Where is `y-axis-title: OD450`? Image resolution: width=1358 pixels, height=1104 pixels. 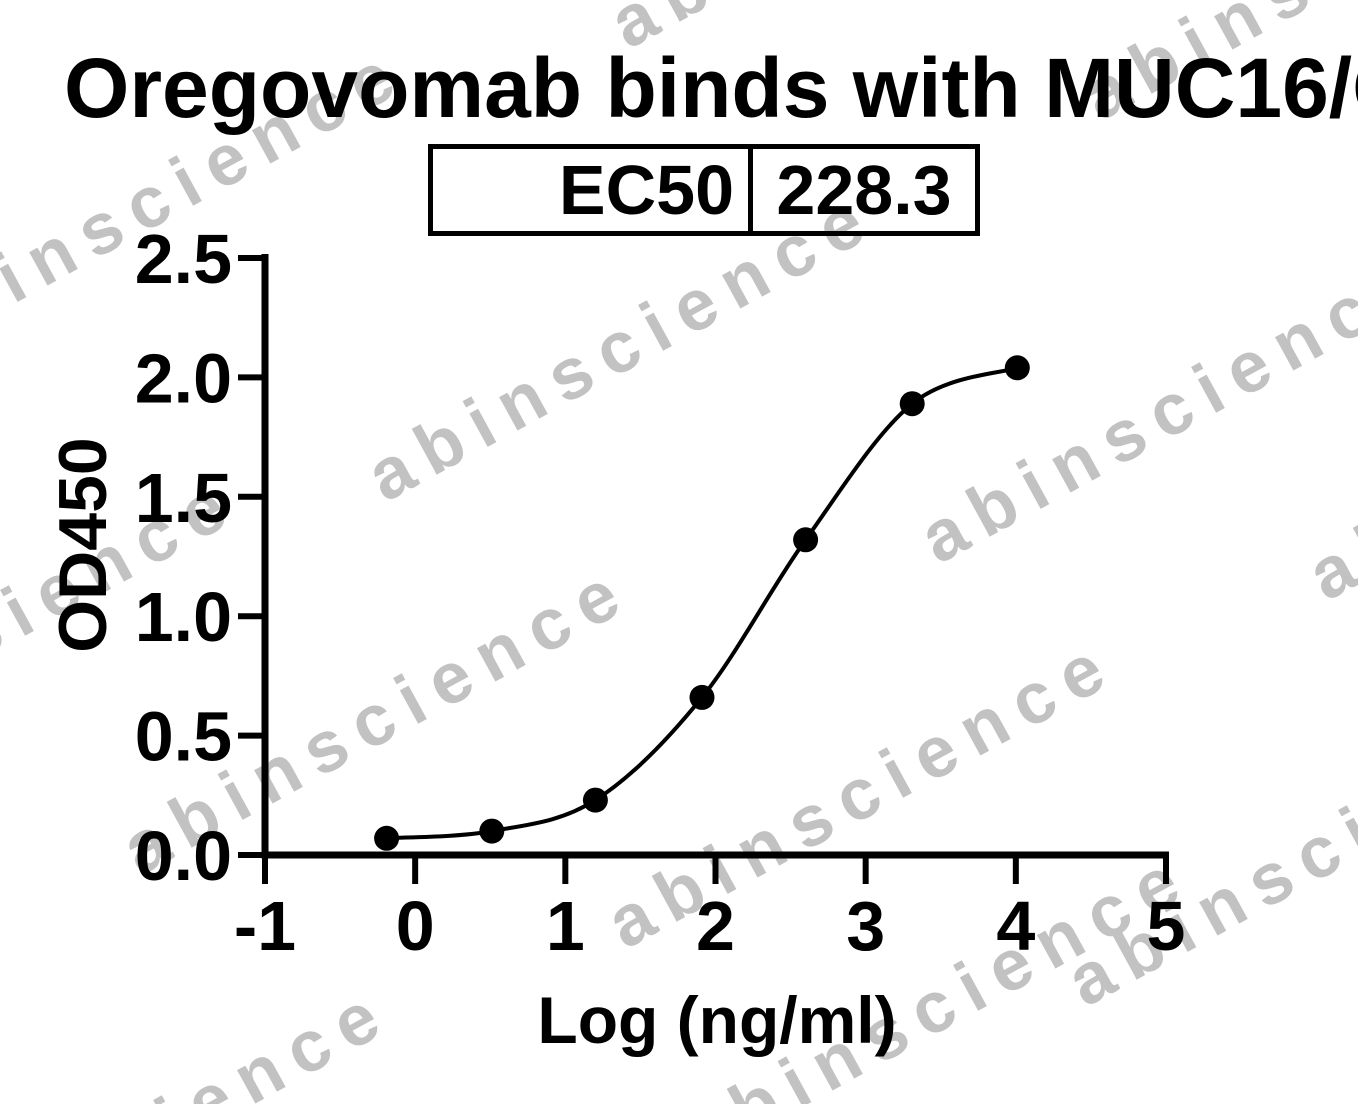 y-axis-title: OD450 is located at coordinates (83, 544).